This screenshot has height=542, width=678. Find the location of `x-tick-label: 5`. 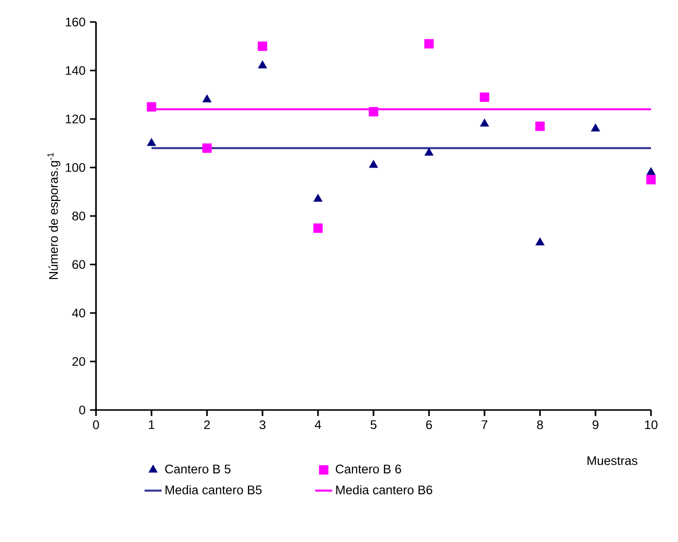

x-tick-label: 5 is located at coordinates (373, 425).